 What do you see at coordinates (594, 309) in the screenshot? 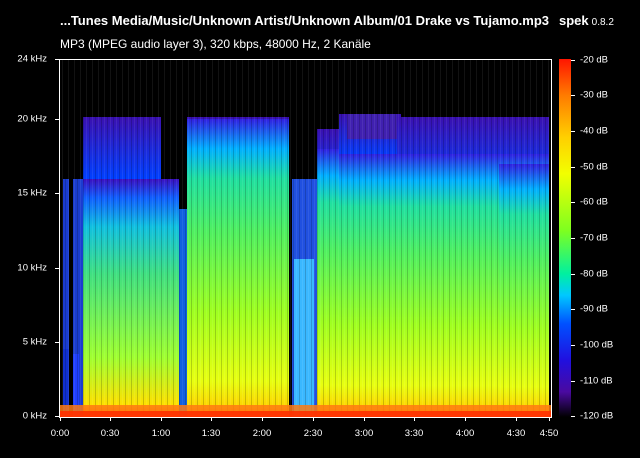
I see `db-label: -90 dB` at bounding box center [594, 309].